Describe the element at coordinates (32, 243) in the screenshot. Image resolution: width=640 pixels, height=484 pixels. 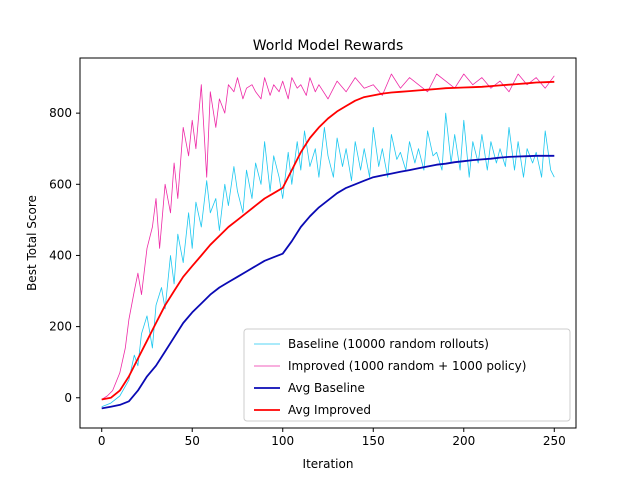
I see `y-axis-label: Best Total Score` at that location.